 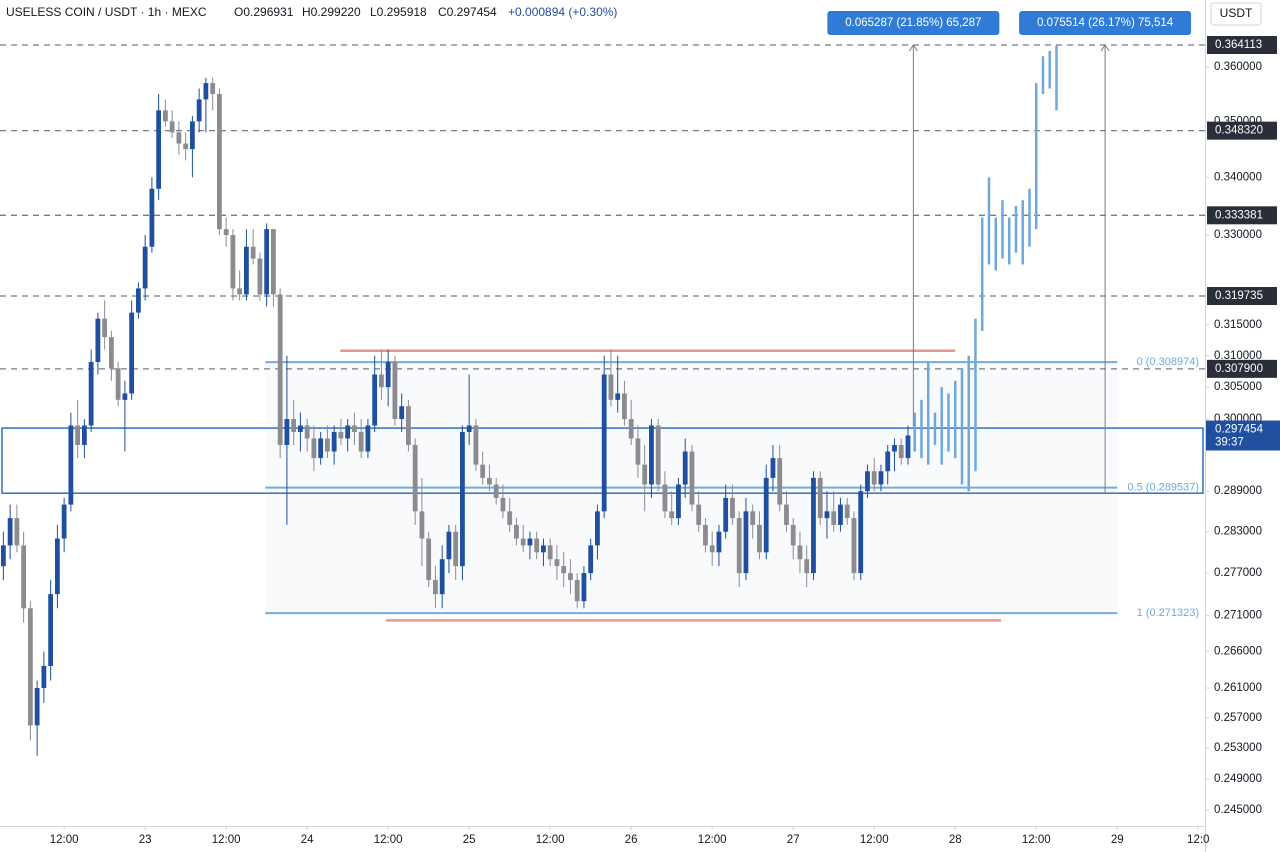 What do you see at coordinates (1238, 325) in the screenshot?
I see `y-tick-label: 0.315000` at bounding box center [1238, 325].